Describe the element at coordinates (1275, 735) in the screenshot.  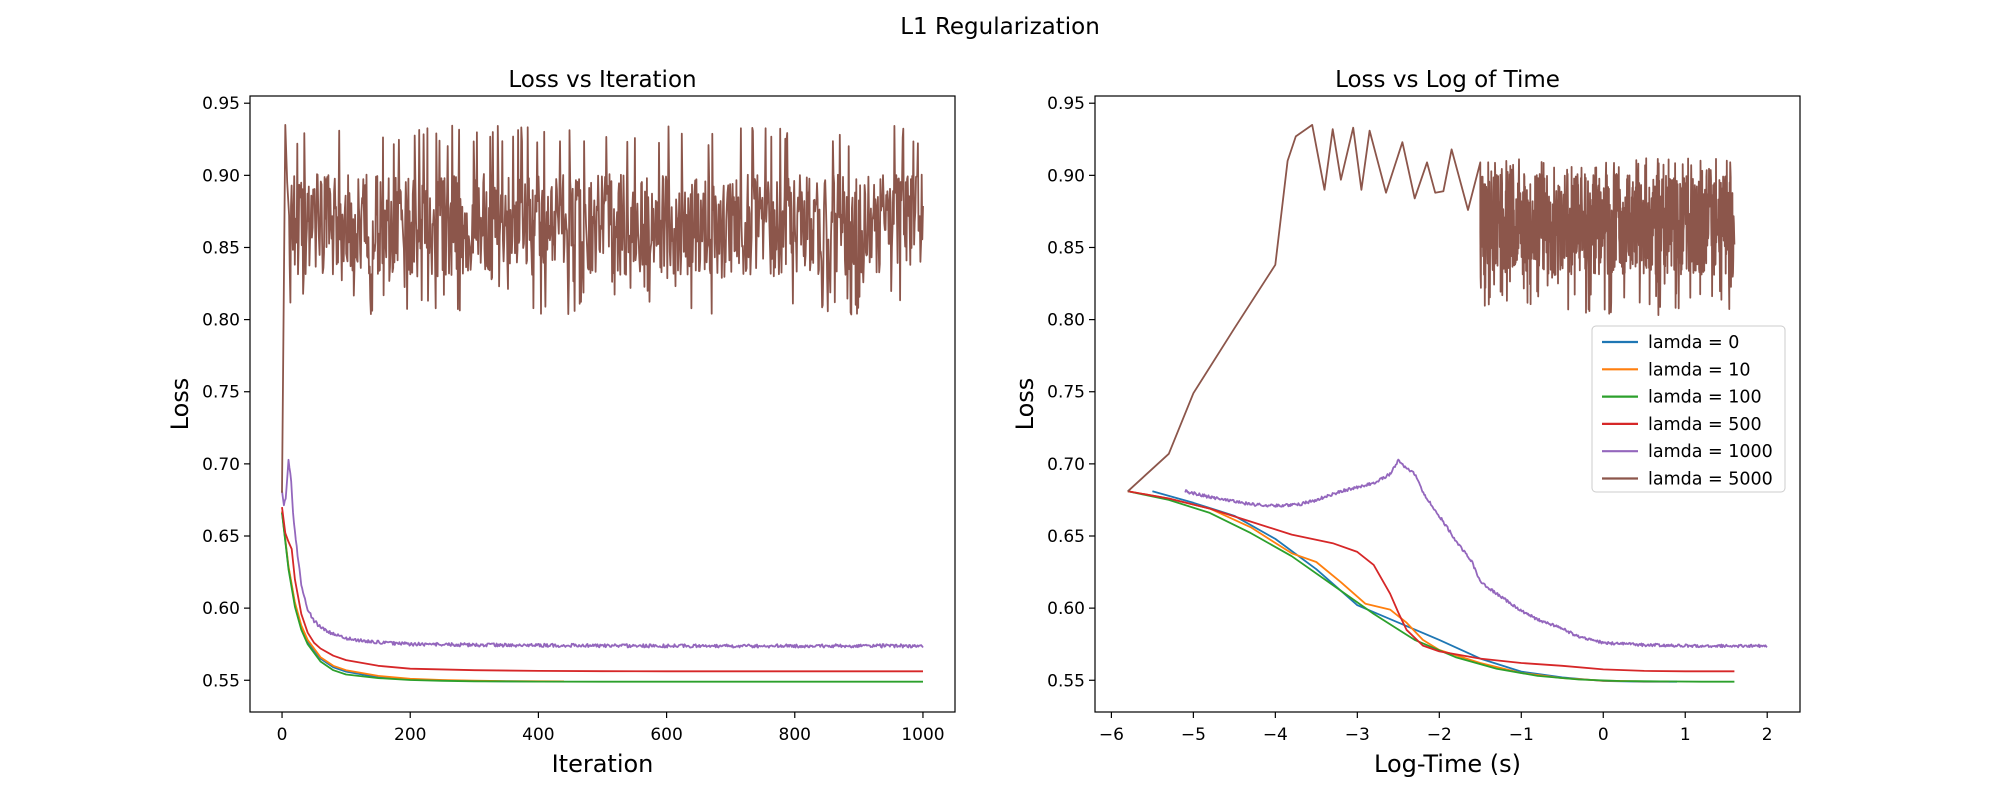
I see `x-tick-label: −4` at that location.